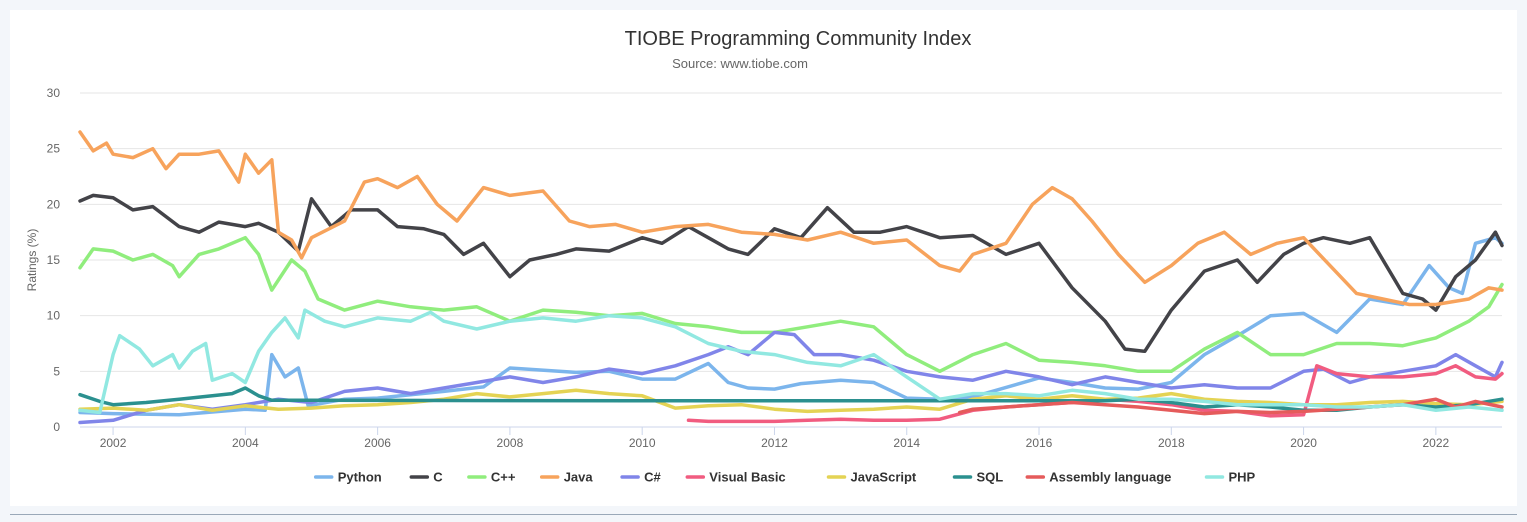 This screenshot has height=522, width=1527. Describe the element at coordinates (32, 260) in the screenshot. I see `y-axis-label: Ratings (%)` at that location.